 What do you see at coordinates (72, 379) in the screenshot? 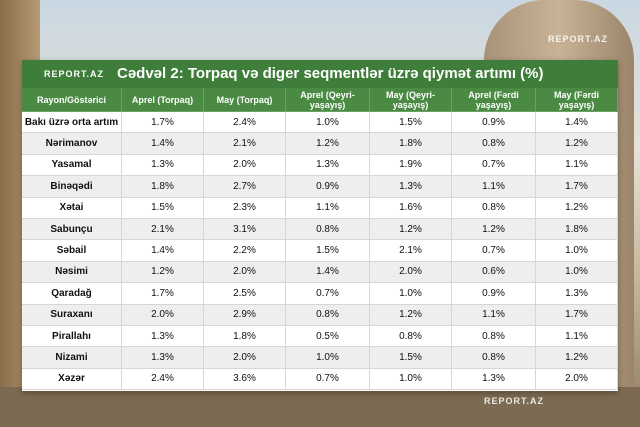
I see `row-label: Xəzər` at bounding box center [72, 379].